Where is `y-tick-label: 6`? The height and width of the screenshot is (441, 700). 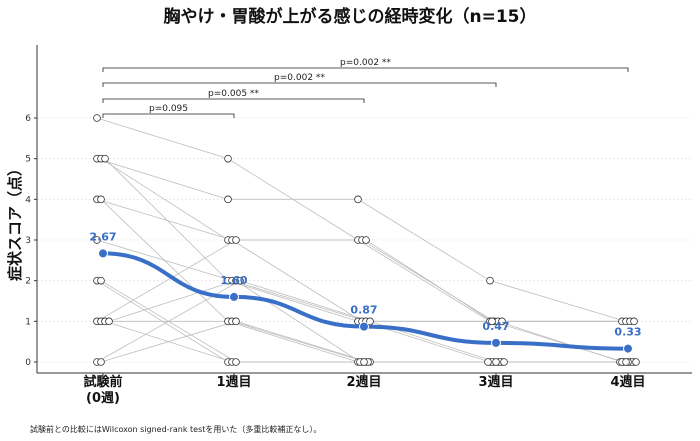 y-tick-label: 6 is located at coordinates (28, 119).